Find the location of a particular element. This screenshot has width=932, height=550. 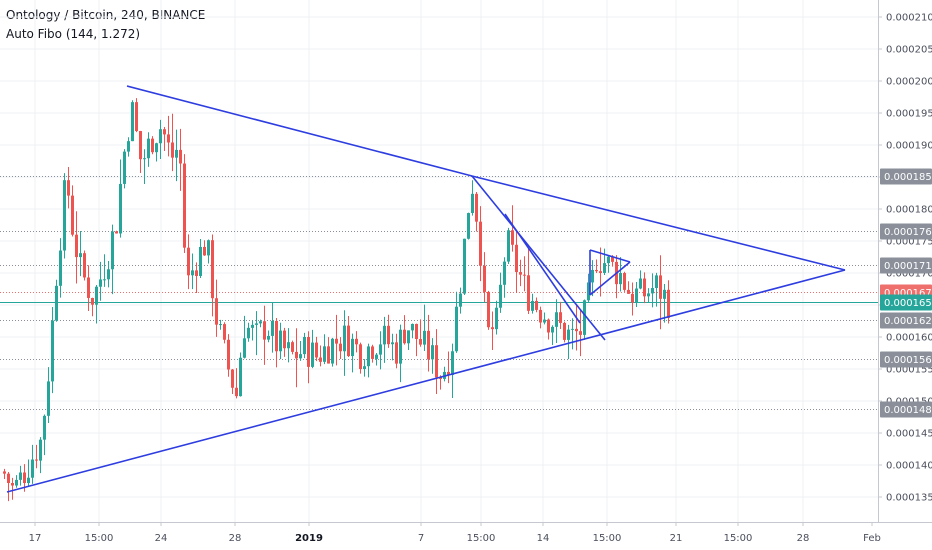

price-tag-label: 0.0001487 is located at coordinates (908, 410).